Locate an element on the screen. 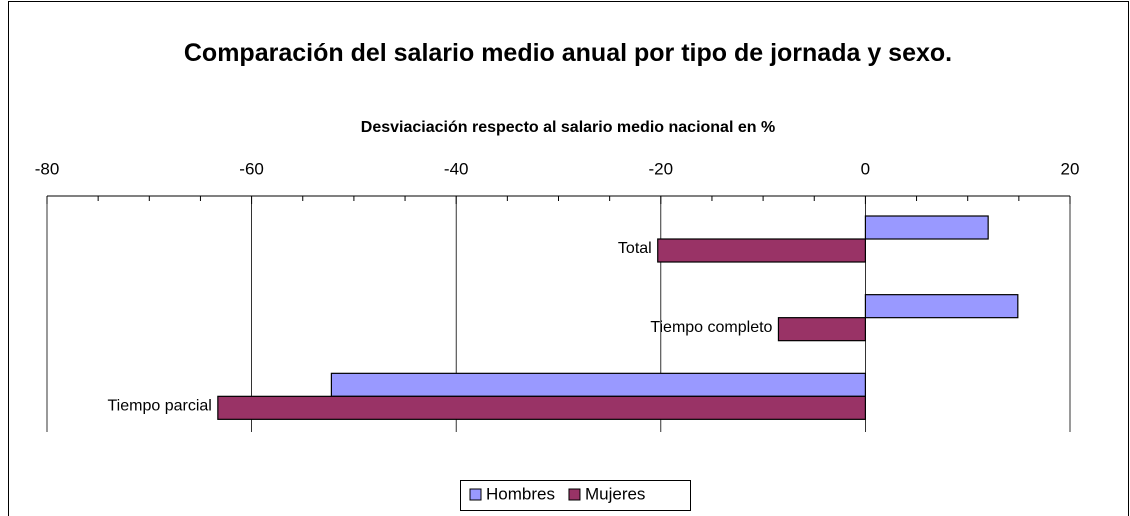  x-tick-label: -60 is located at coordinates (251, 168).